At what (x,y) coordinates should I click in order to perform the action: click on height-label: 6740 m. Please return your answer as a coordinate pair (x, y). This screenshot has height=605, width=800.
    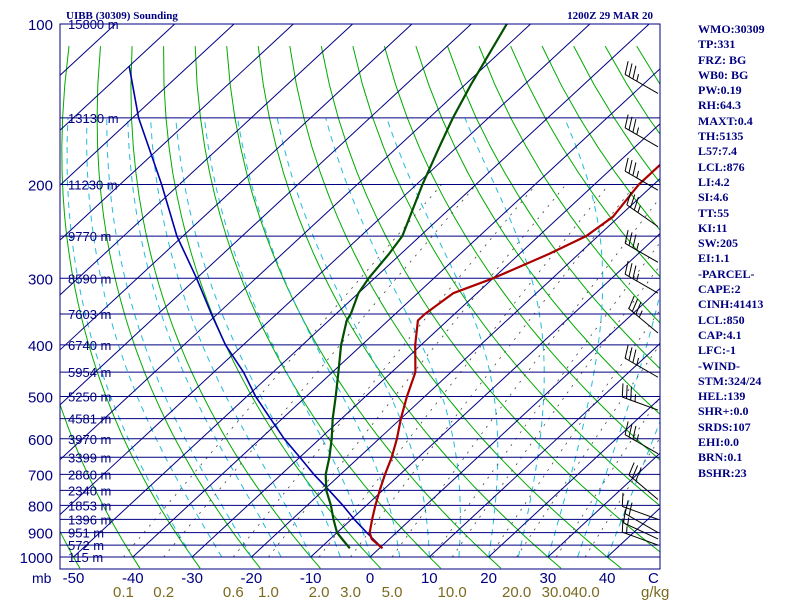
    Looking at the image, I should click on (89, 345).